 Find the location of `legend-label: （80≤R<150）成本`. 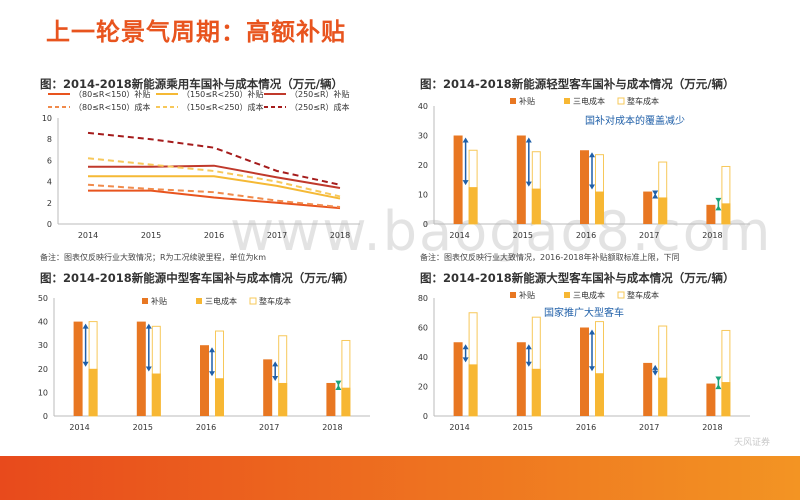

legend-label: （80≤R<150）成本 is located at coordinates (112, 107).